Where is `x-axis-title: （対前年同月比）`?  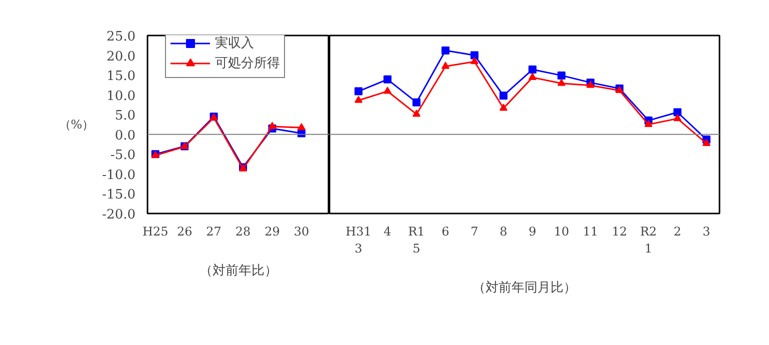 x-axis-title: （対前年同月比） is located at coordinates (524, 287).